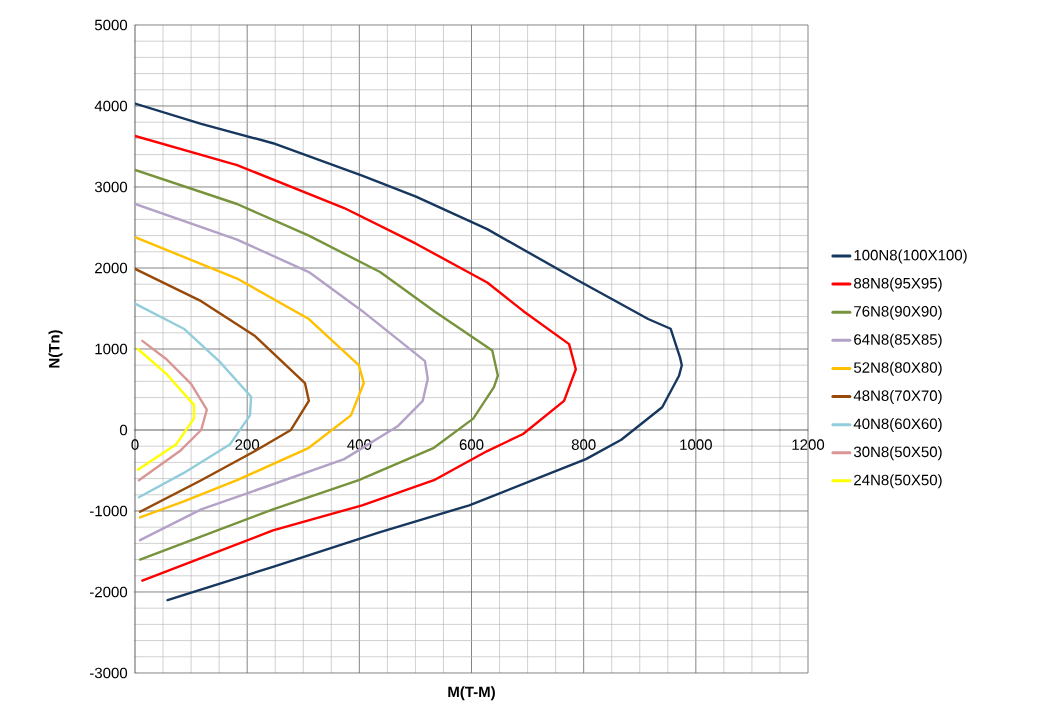  I want to click on x-tick-label: 800, so click(583, 444).